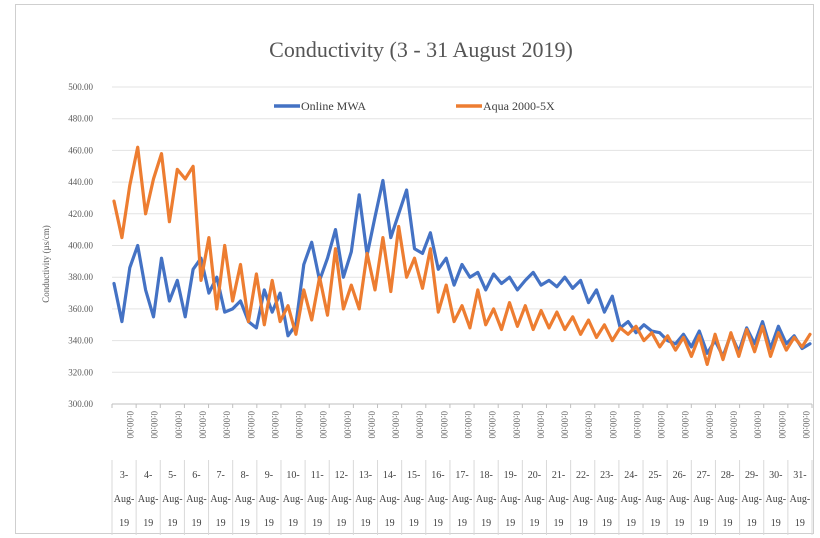 This screenshot has height=538, width=820. I want to click on y-tick-label: 300.00, so click(80, 404).